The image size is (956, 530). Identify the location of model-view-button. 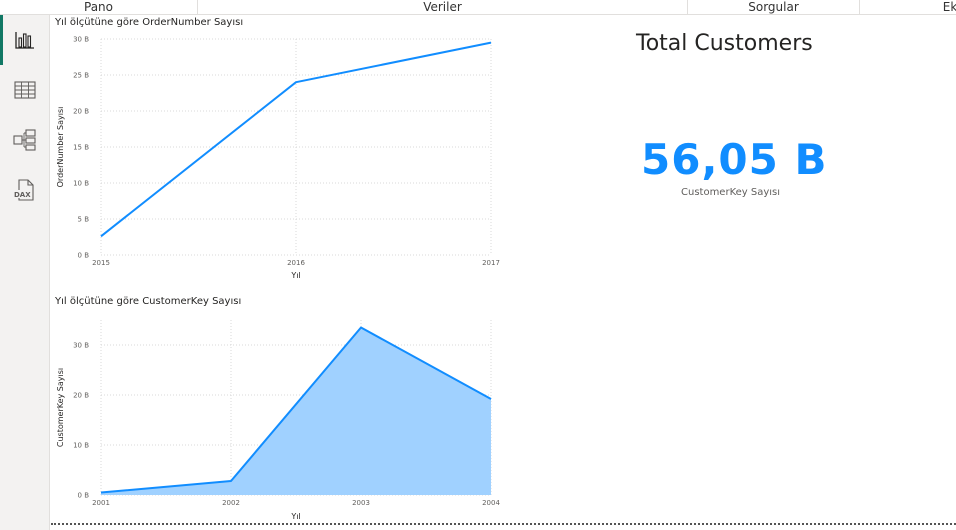
(25, 140).